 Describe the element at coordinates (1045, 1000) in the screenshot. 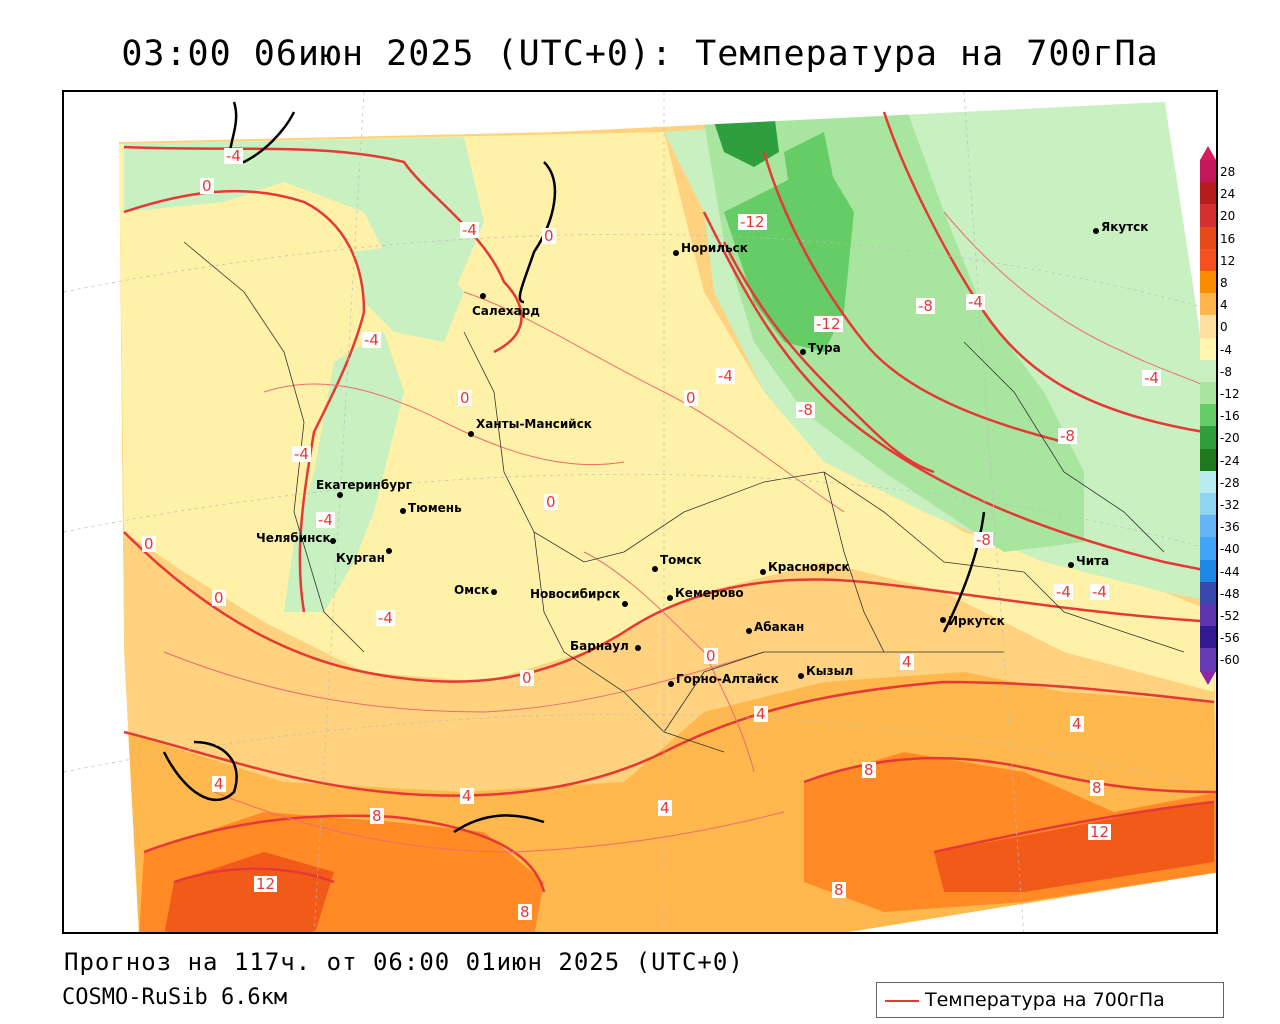

I see `legend-label: Температура на 700гПа` at that location.